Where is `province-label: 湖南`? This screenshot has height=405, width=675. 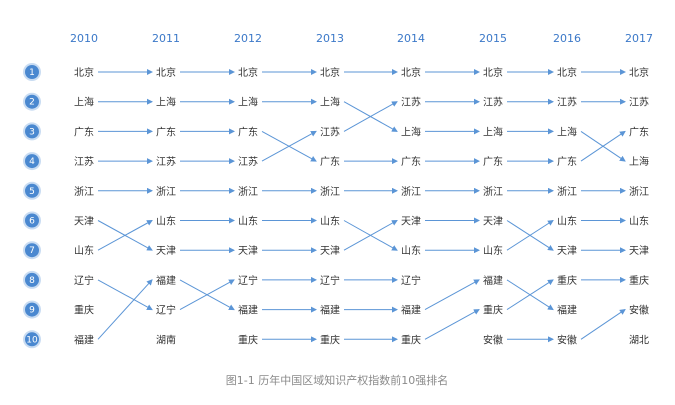
province-label: 湖南 is located at coordinates (166, 339).